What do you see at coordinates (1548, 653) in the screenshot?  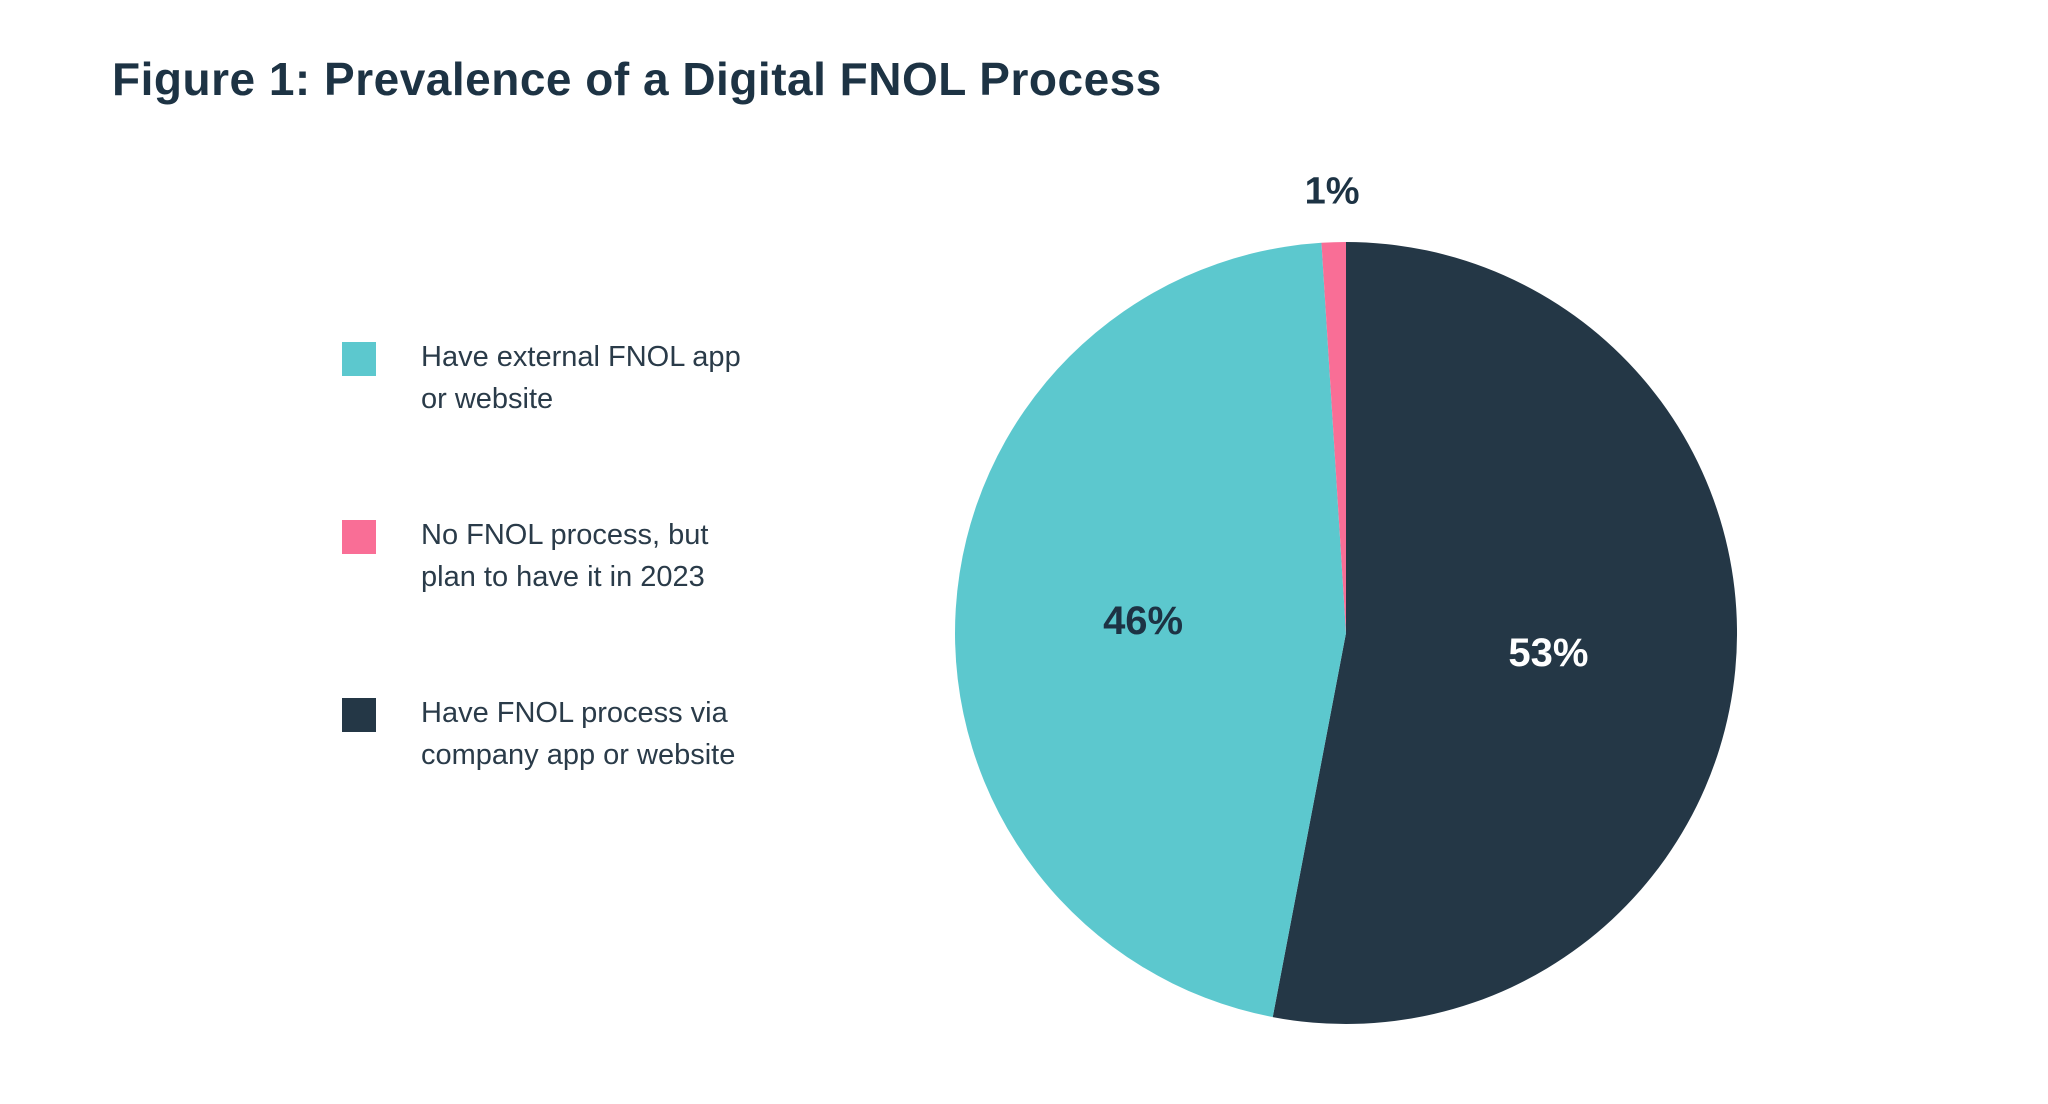 I see `pie-slice-pct-label-0: 53%` at bounding box center [1548, 653].